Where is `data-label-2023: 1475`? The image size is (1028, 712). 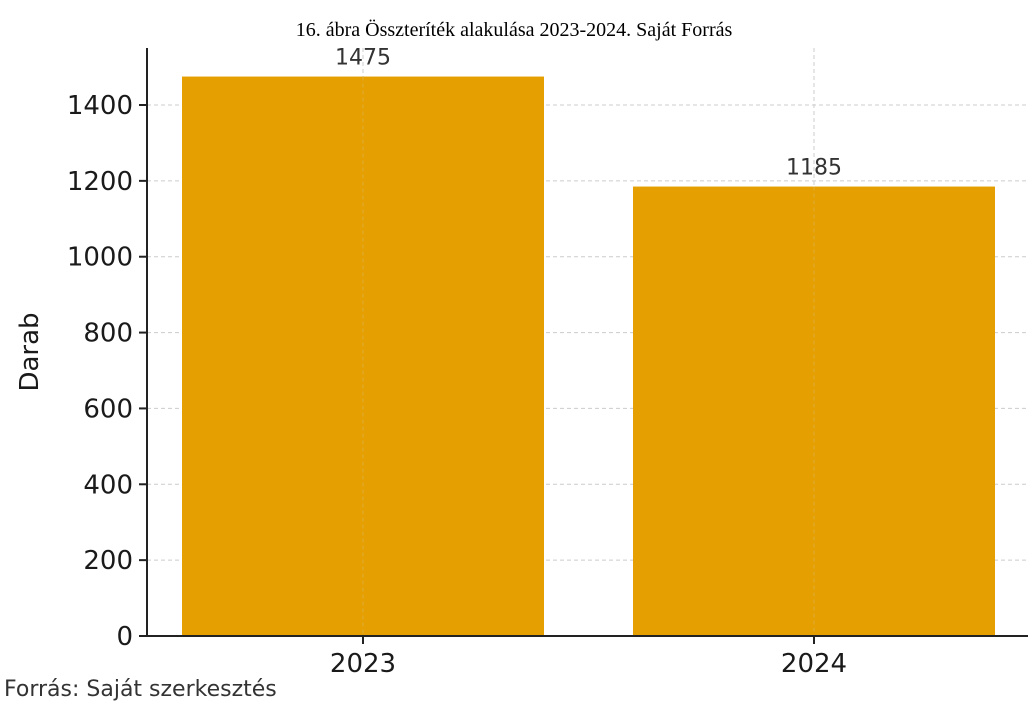 data-label-2023: 1475 is located at coordinates (363, 58).